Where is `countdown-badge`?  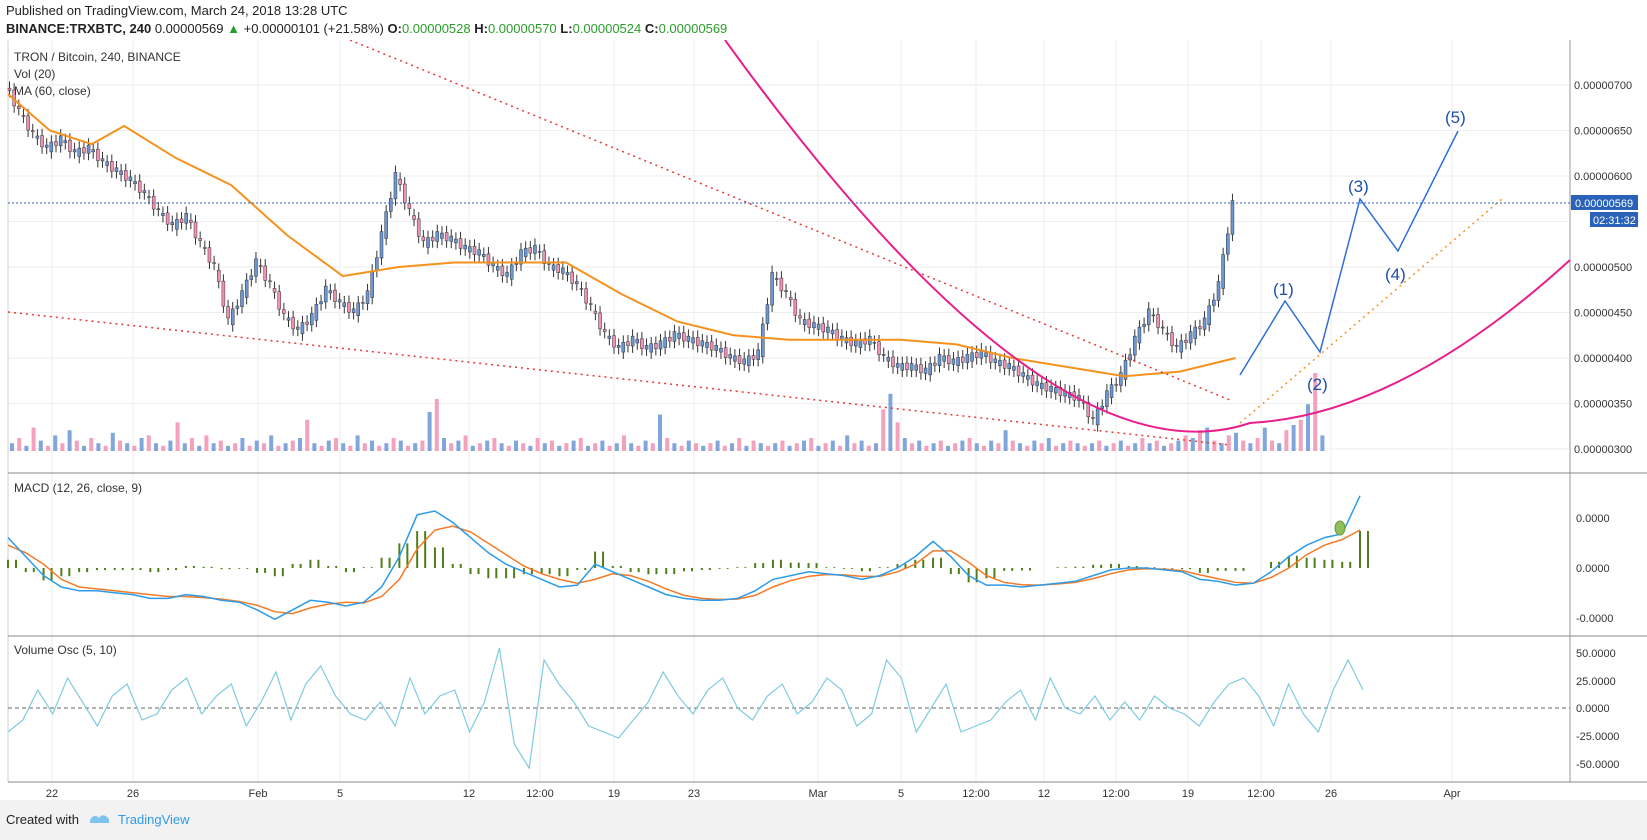
countdown-badge is located at coordinates (1614, 219).